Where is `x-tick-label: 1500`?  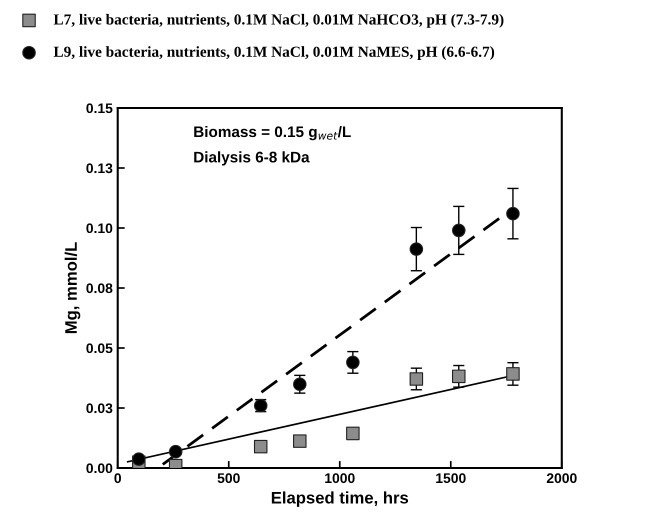
x-tick-label: 1500 is located at coordinates (451, 478).